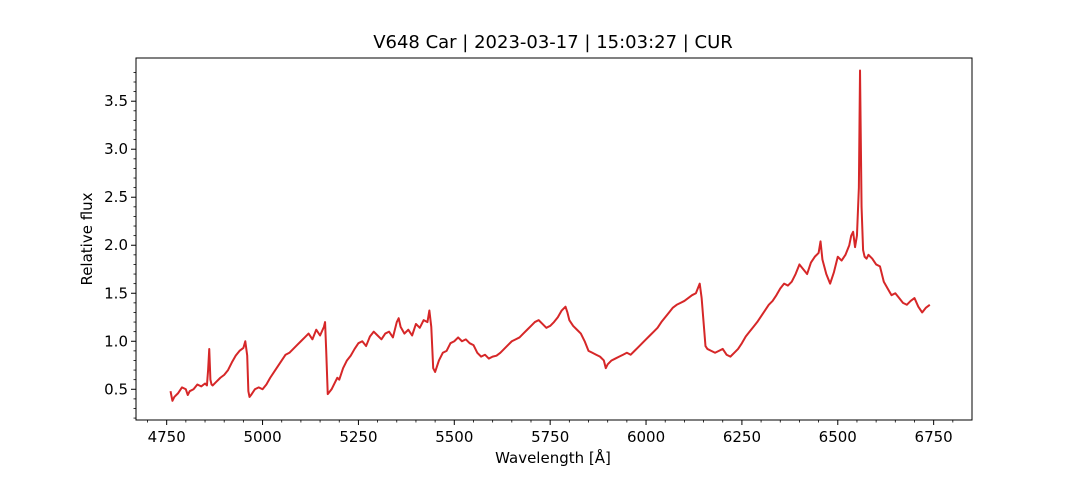  I want to click on x-tick-label-5: 6000, so click(646, 437).